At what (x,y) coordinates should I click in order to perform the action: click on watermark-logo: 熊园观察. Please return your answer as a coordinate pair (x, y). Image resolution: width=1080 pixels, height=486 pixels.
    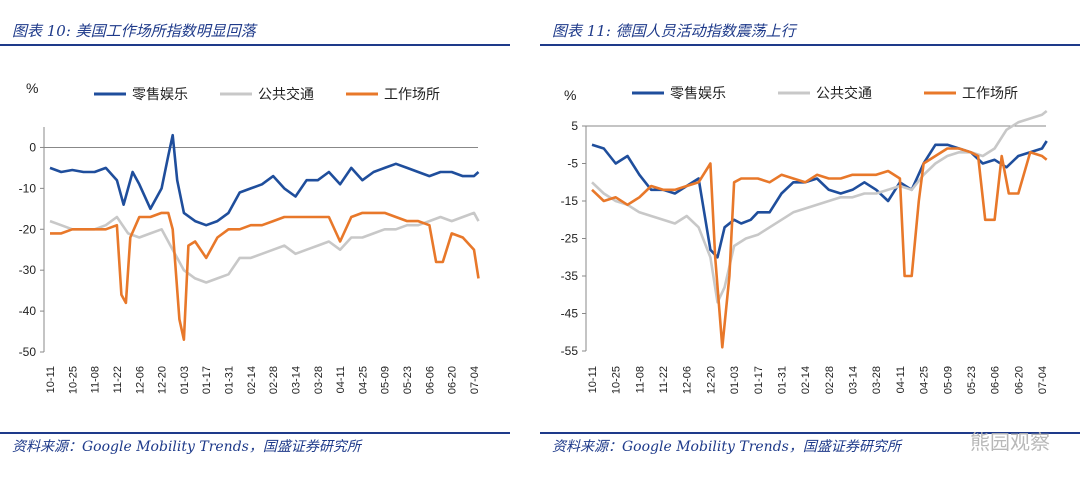
    Looking at the image, I should click on (1010, 442).